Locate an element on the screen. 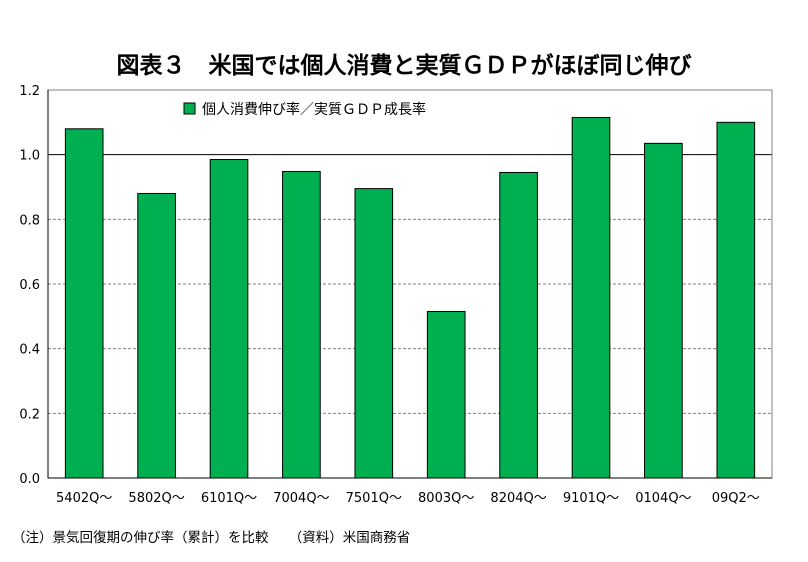 This screenshot has height=562, width=808. y-tick-label: 1.2 is located at coordinates (29, 91).